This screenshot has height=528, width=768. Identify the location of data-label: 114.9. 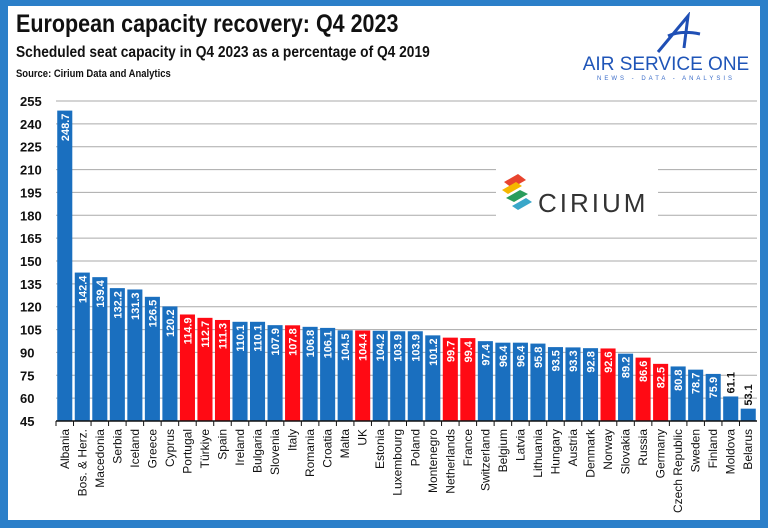
(188, 330).